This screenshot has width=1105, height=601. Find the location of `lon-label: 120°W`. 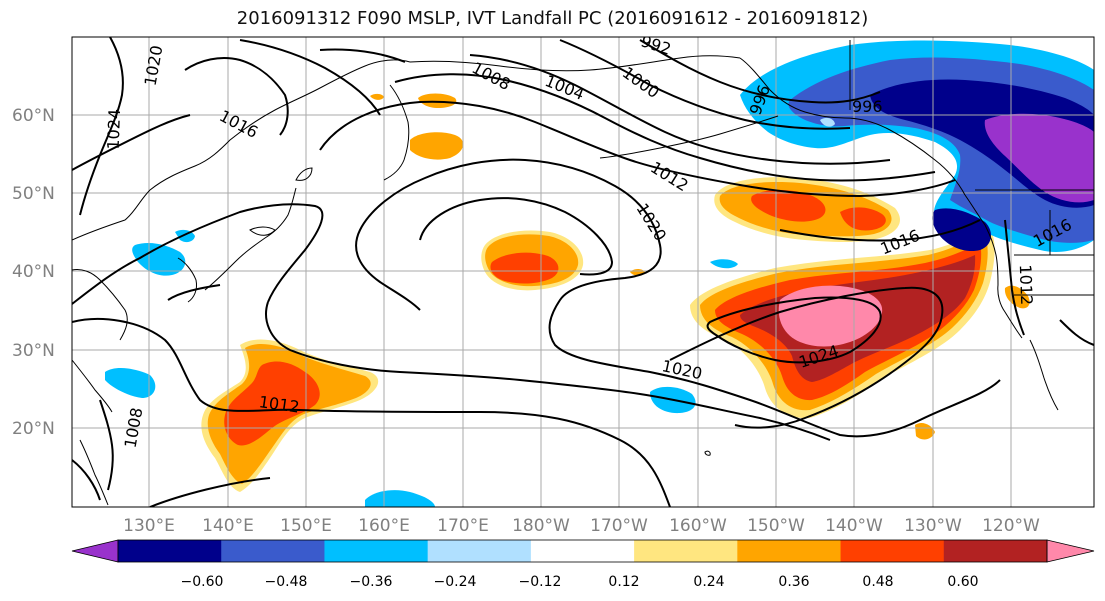

lon-label: 120°W is located at coordinates (1011, 526).